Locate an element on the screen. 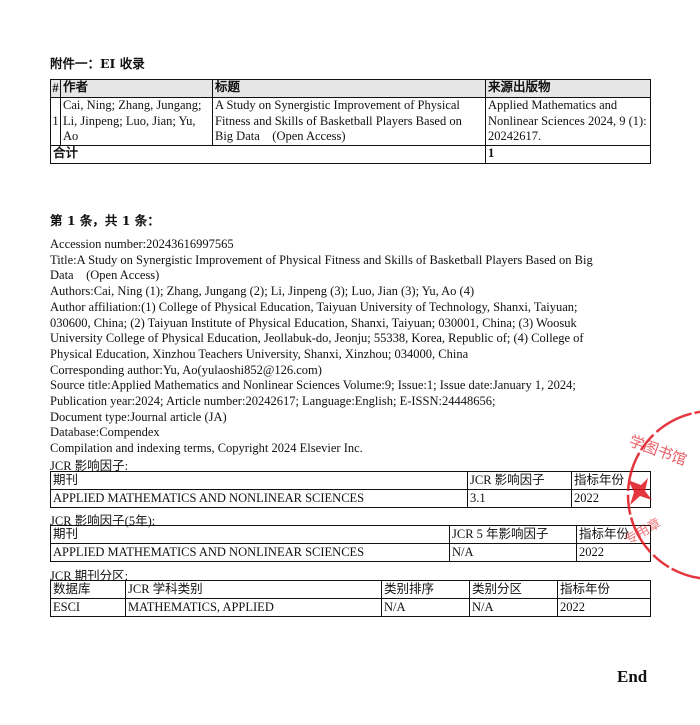  header-year: 指标年份 is located at coordinates (604, 589).